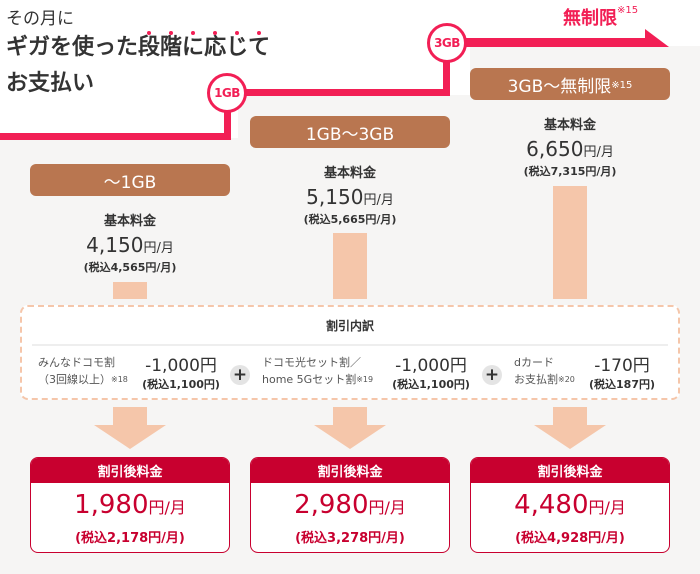  Describe the element at coordinates (335, 197) in the screenshot. I see `price-value: 5,150` at that location.